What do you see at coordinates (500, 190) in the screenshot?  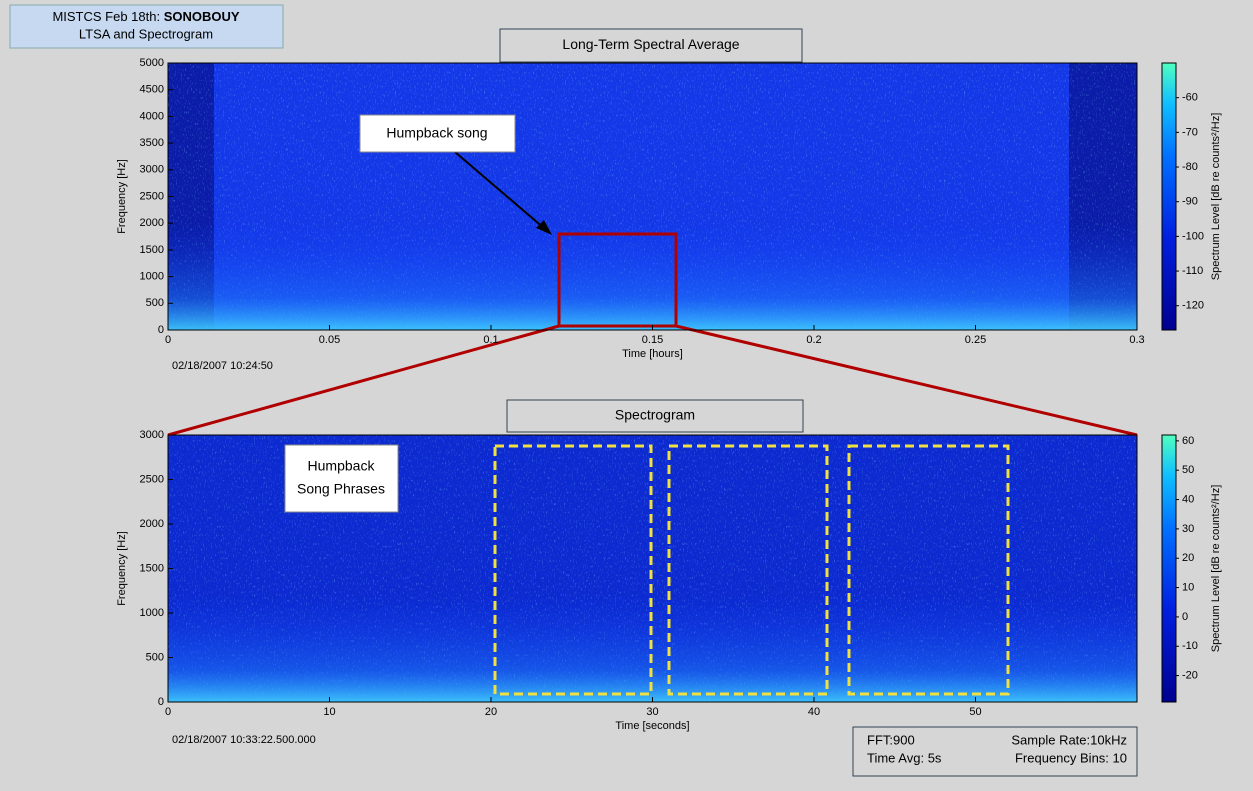 I see `arrow` at bounding box center [500, 190].